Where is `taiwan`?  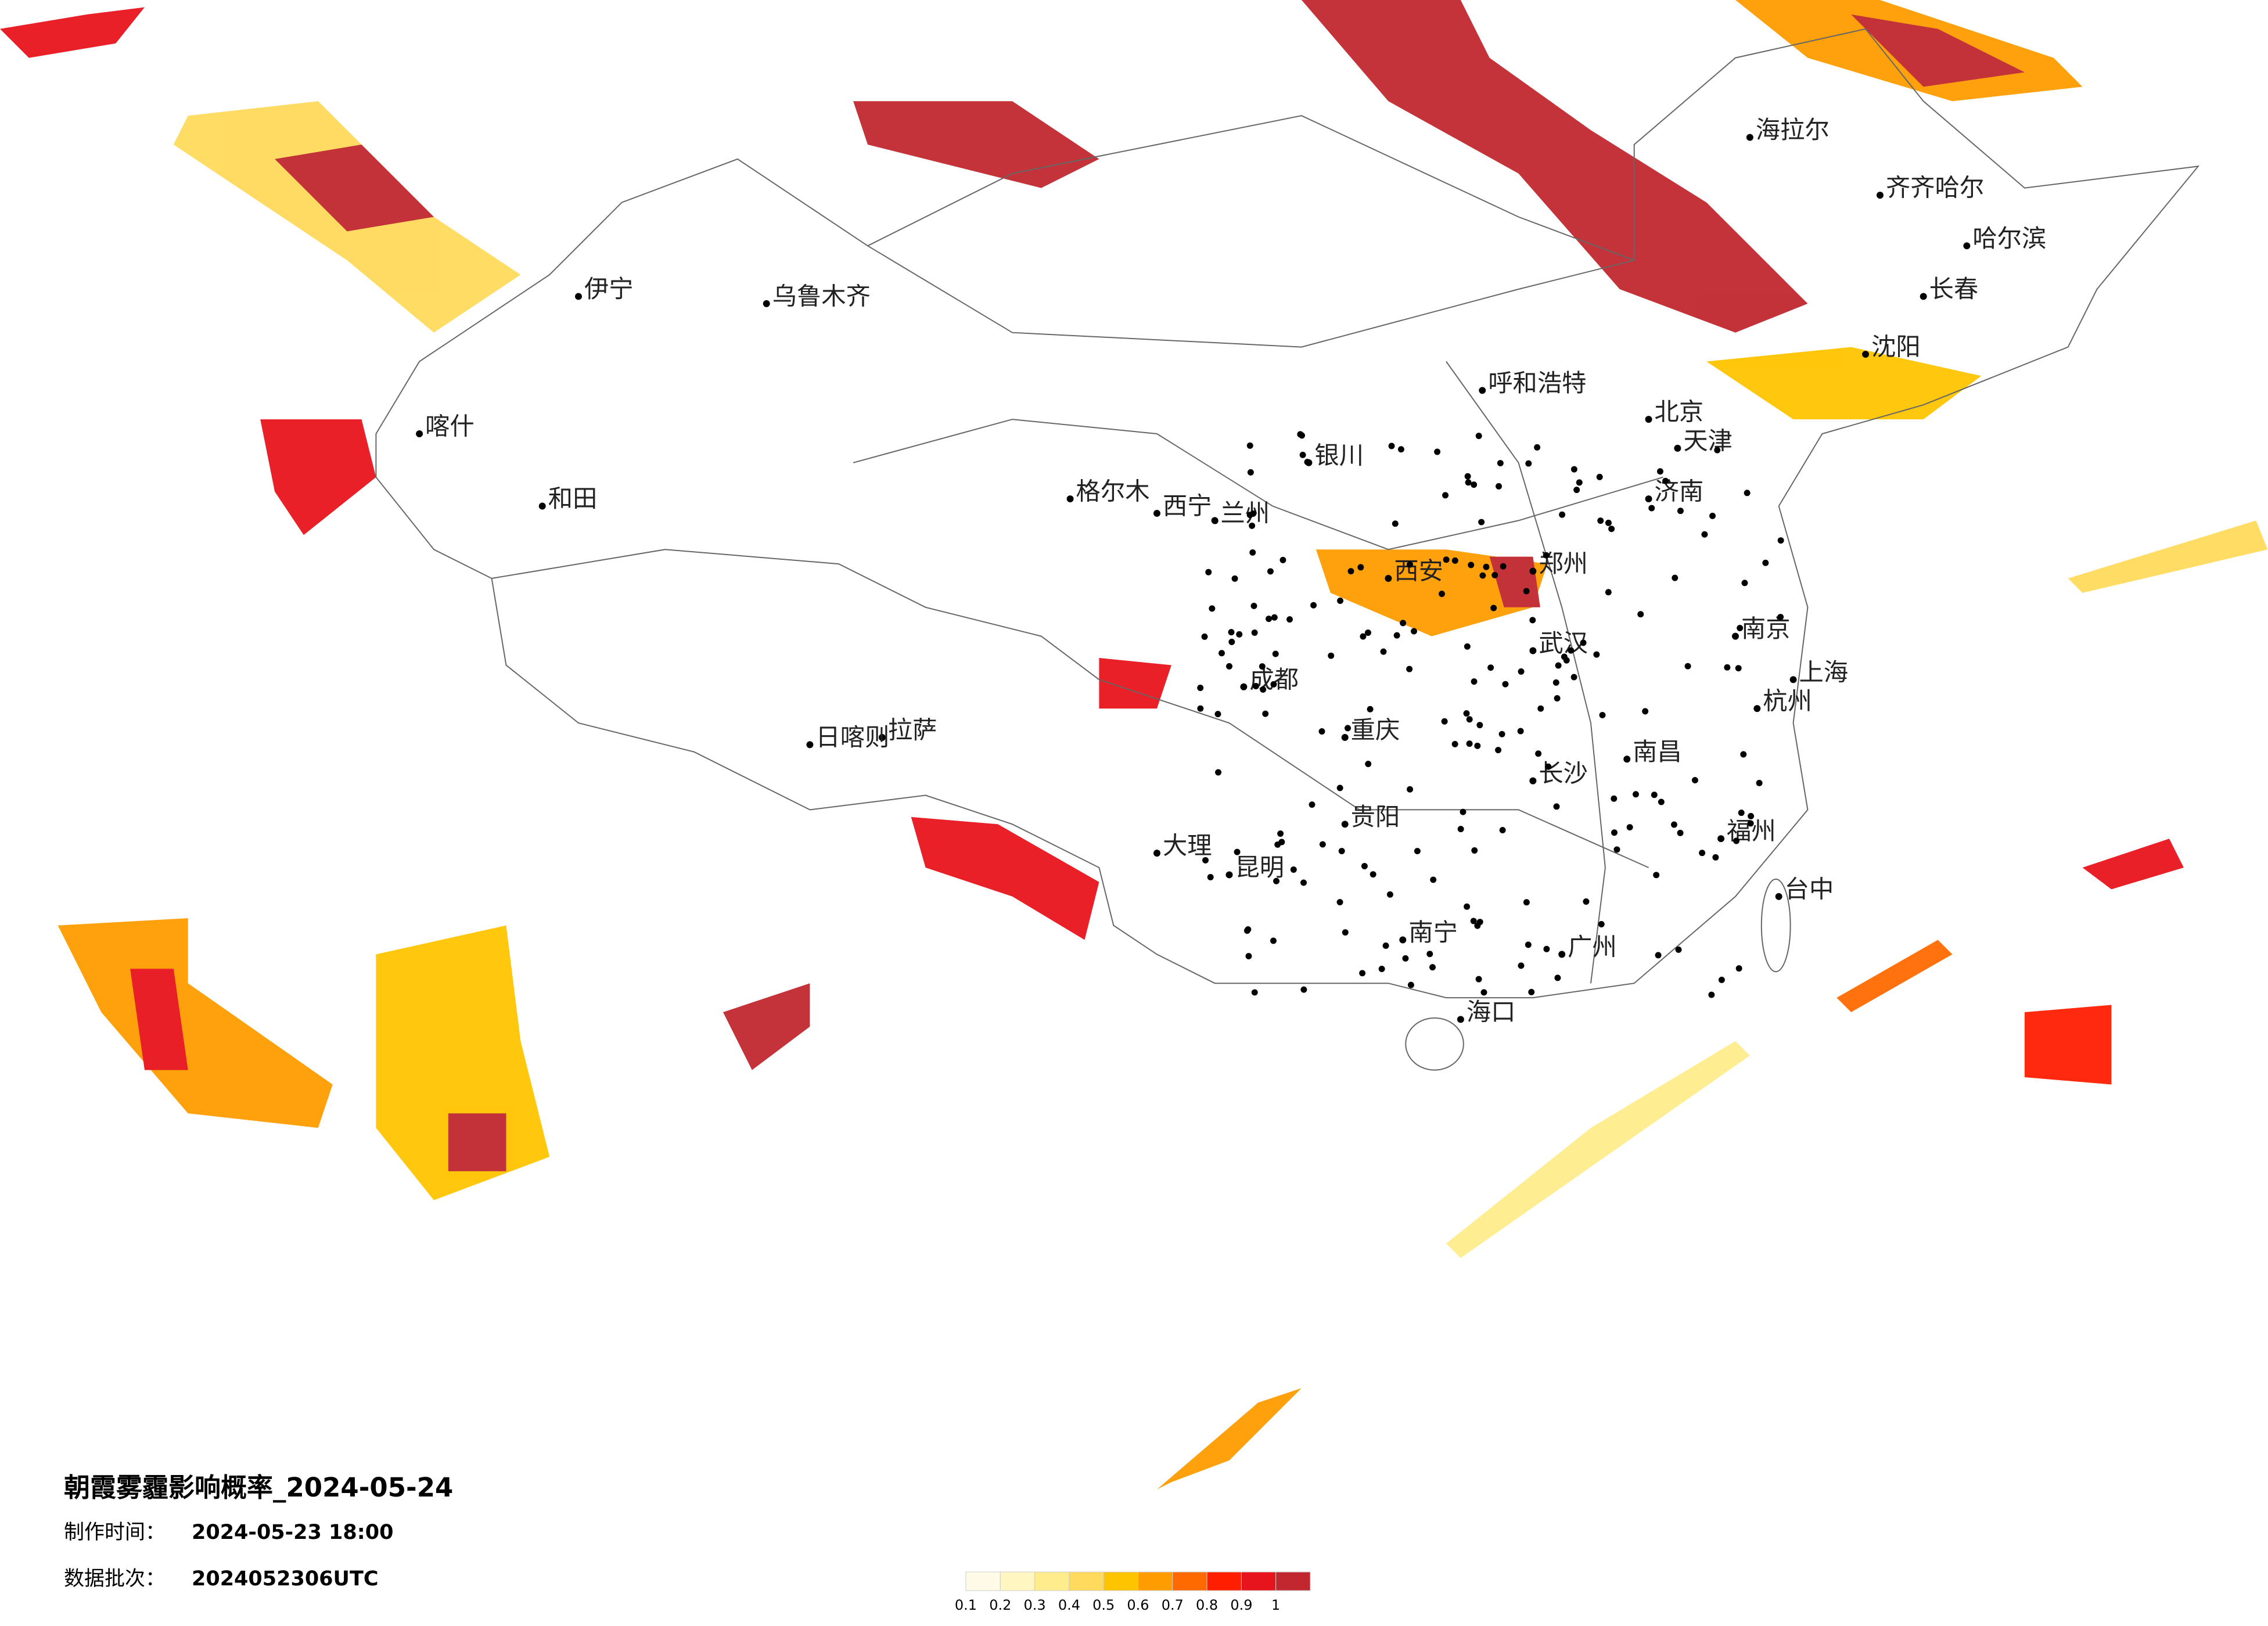
taiwan is located at coordinates (1775, 925).